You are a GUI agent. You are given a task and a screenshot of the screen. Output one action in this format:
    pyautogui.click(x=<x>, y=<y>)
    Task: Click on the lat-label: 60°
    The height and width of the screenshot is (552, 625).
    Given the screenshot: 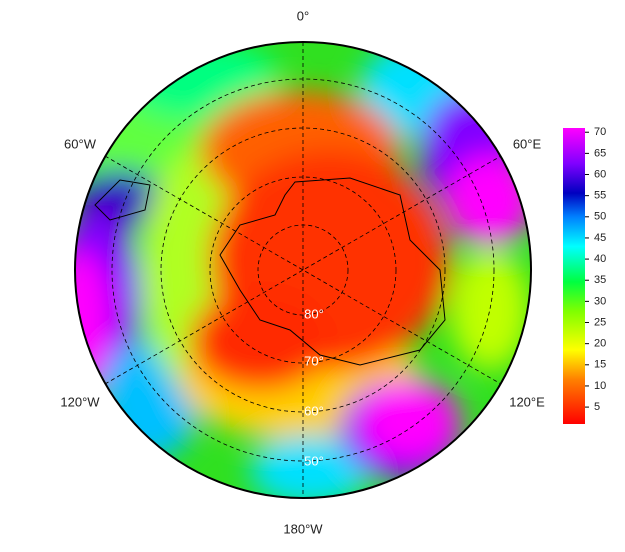 What is the action you would take?
    pyautogui.click(x=314, y=410)
    